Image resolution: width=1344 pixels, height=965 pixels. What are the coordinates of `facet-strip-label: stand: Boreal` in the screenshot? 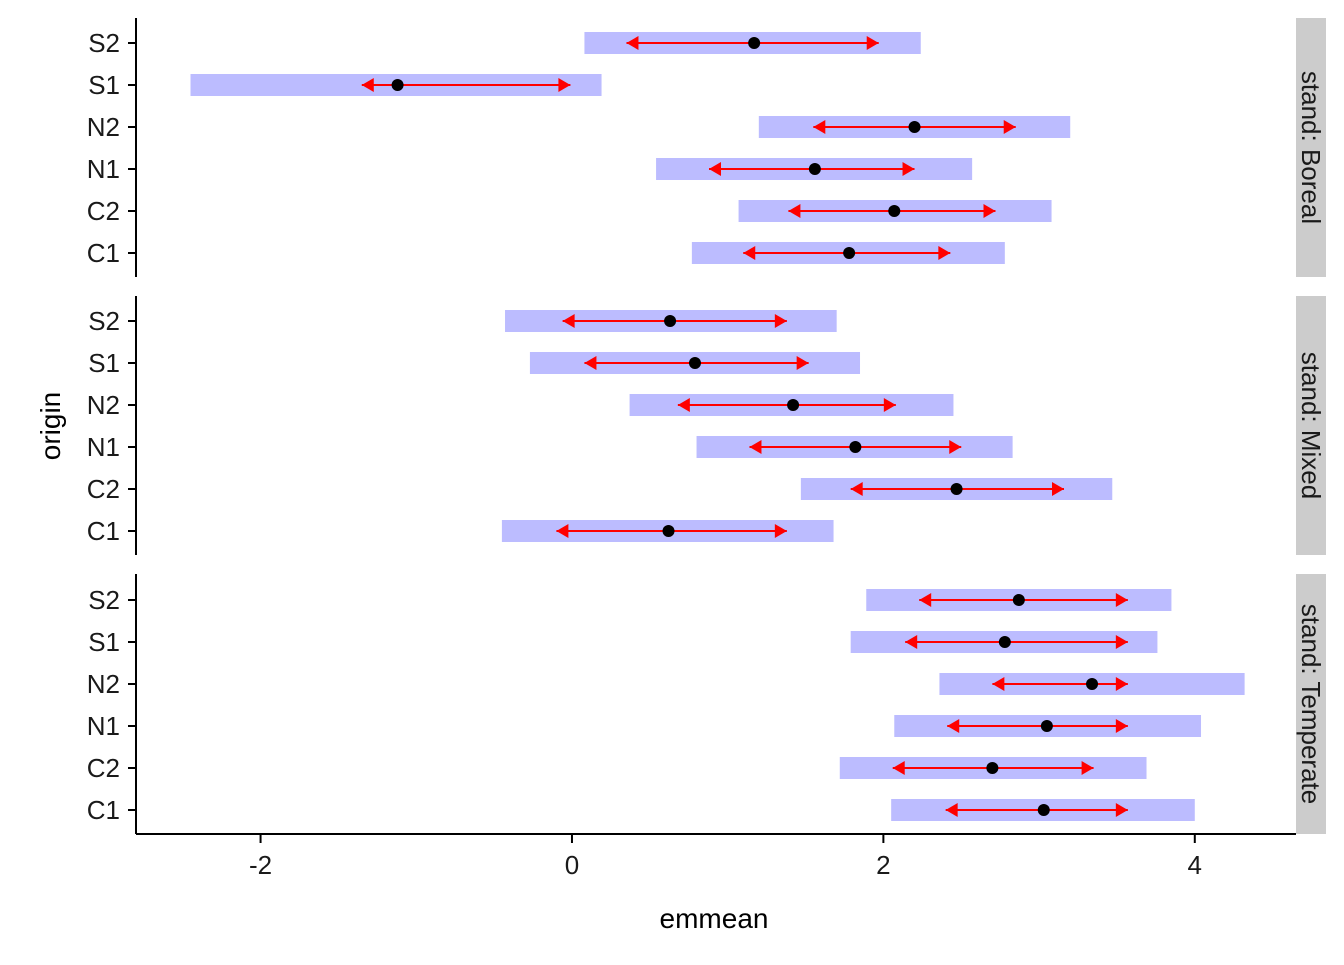 It's located at (1311, 147).